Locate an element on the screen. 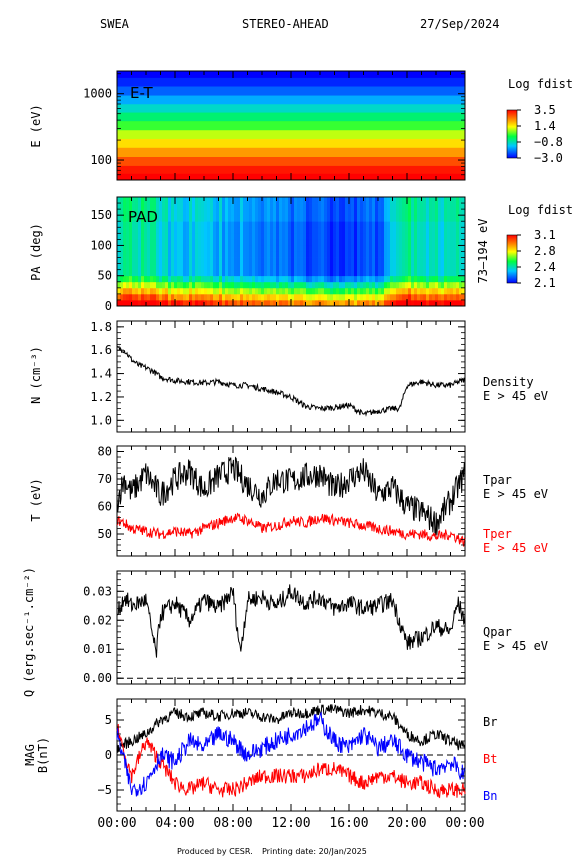 The height and width of the screenshot is (864, 584). colorbar-tick-label: −0.8 is located at coordinates (548, 142).